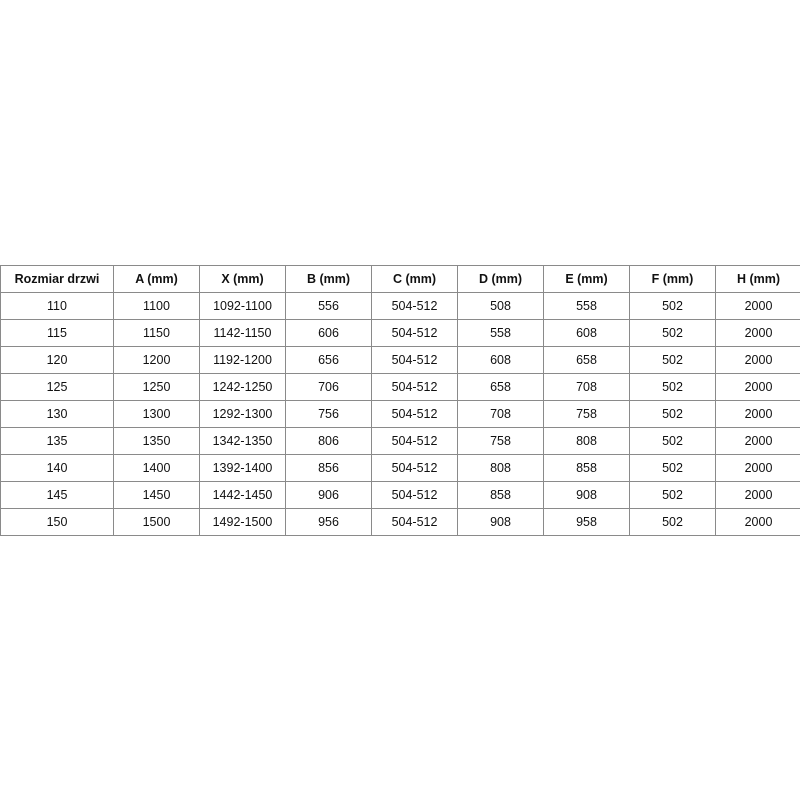 This screenshot has height=800, width=800. Describe the element at coordinates (242, 468) in the screenshot. I see `table-cell: 1392-1400` at that location.